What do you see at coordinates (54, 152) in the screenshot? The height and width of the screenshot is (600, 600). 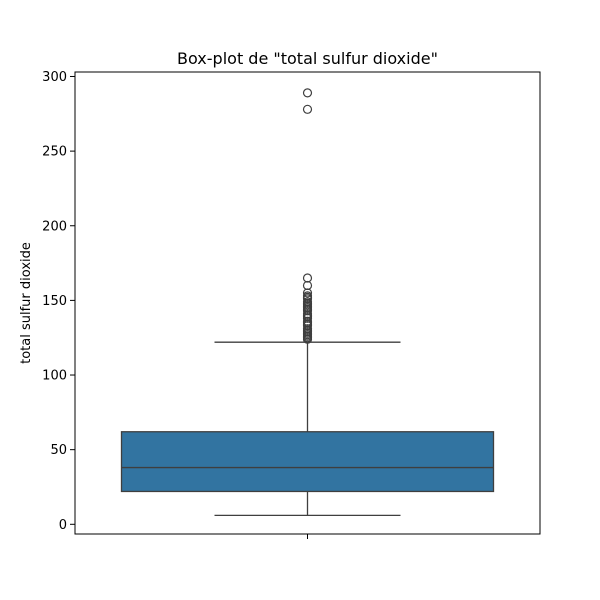 I see `y-tick-label: 250` at bounding box center [54, 152].